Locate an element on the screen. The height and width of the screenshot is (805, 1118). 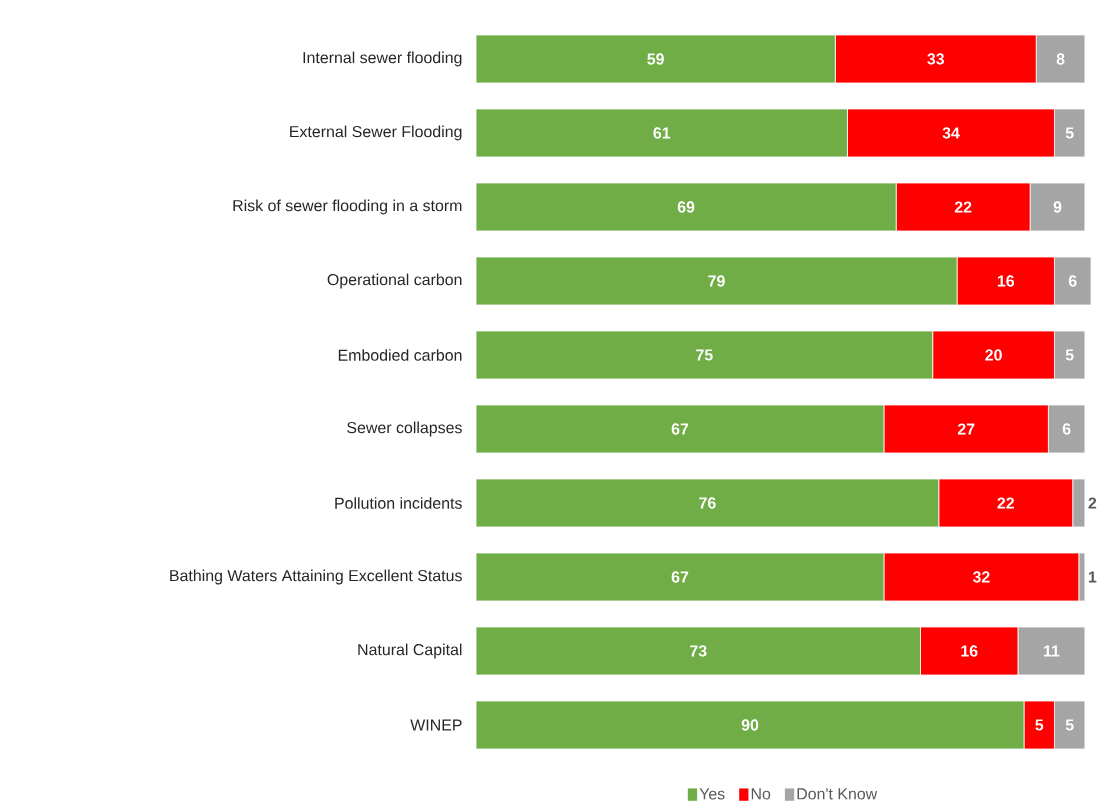
y-tick-label: Risk of sewer flooding in a storm is located at coordinates (347, 207).